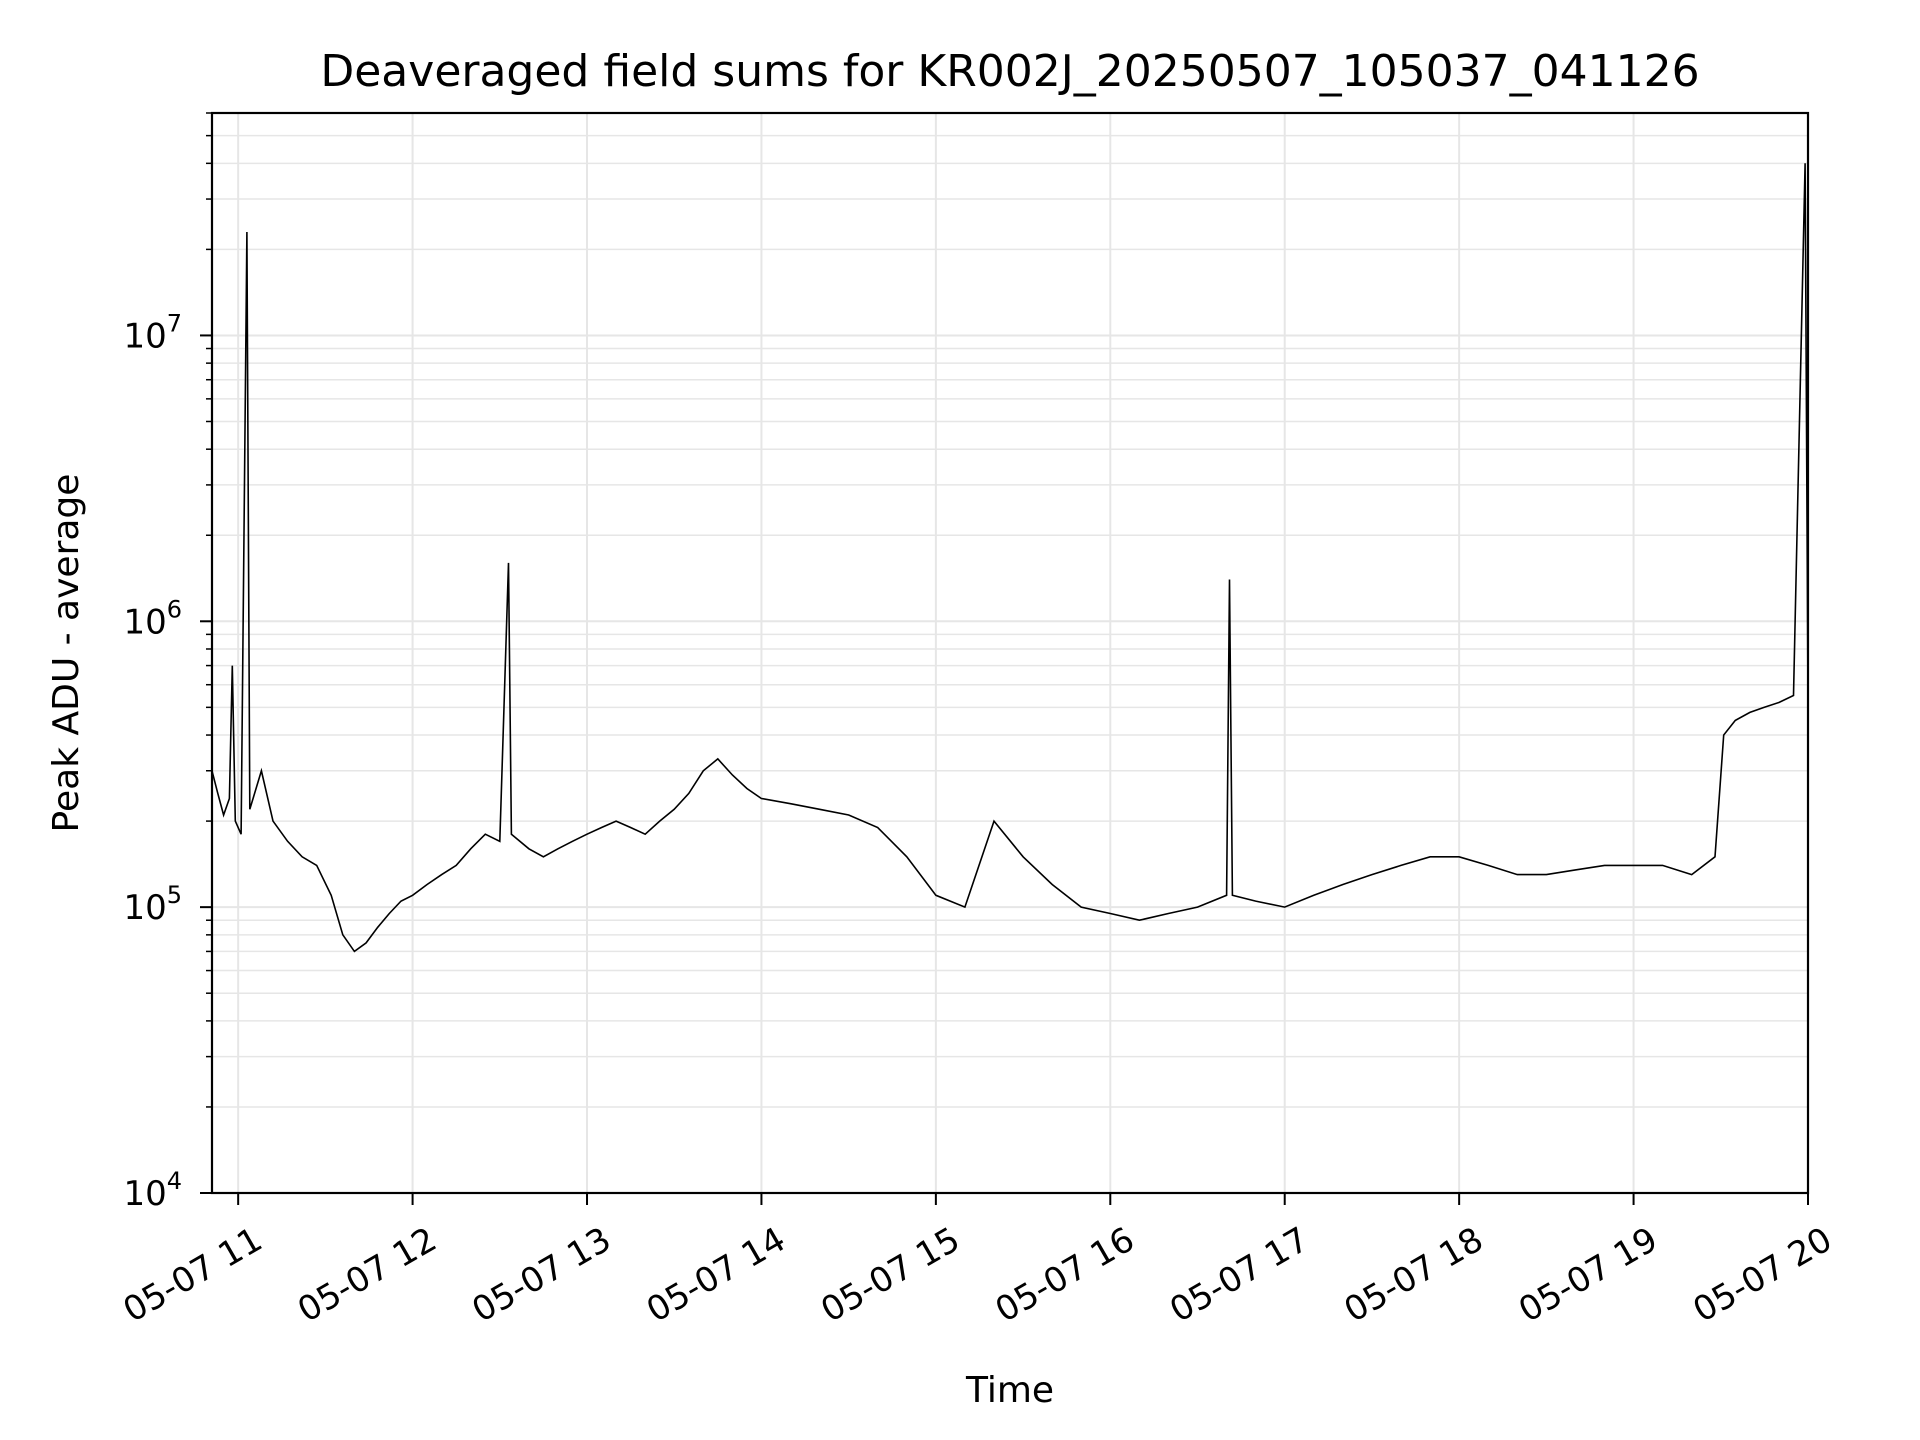  What do you see at coordinates (542, 1275) in the screenshot?
I see `x-tick-label-2: 05-07 13` at bounding box center [542, 1275].